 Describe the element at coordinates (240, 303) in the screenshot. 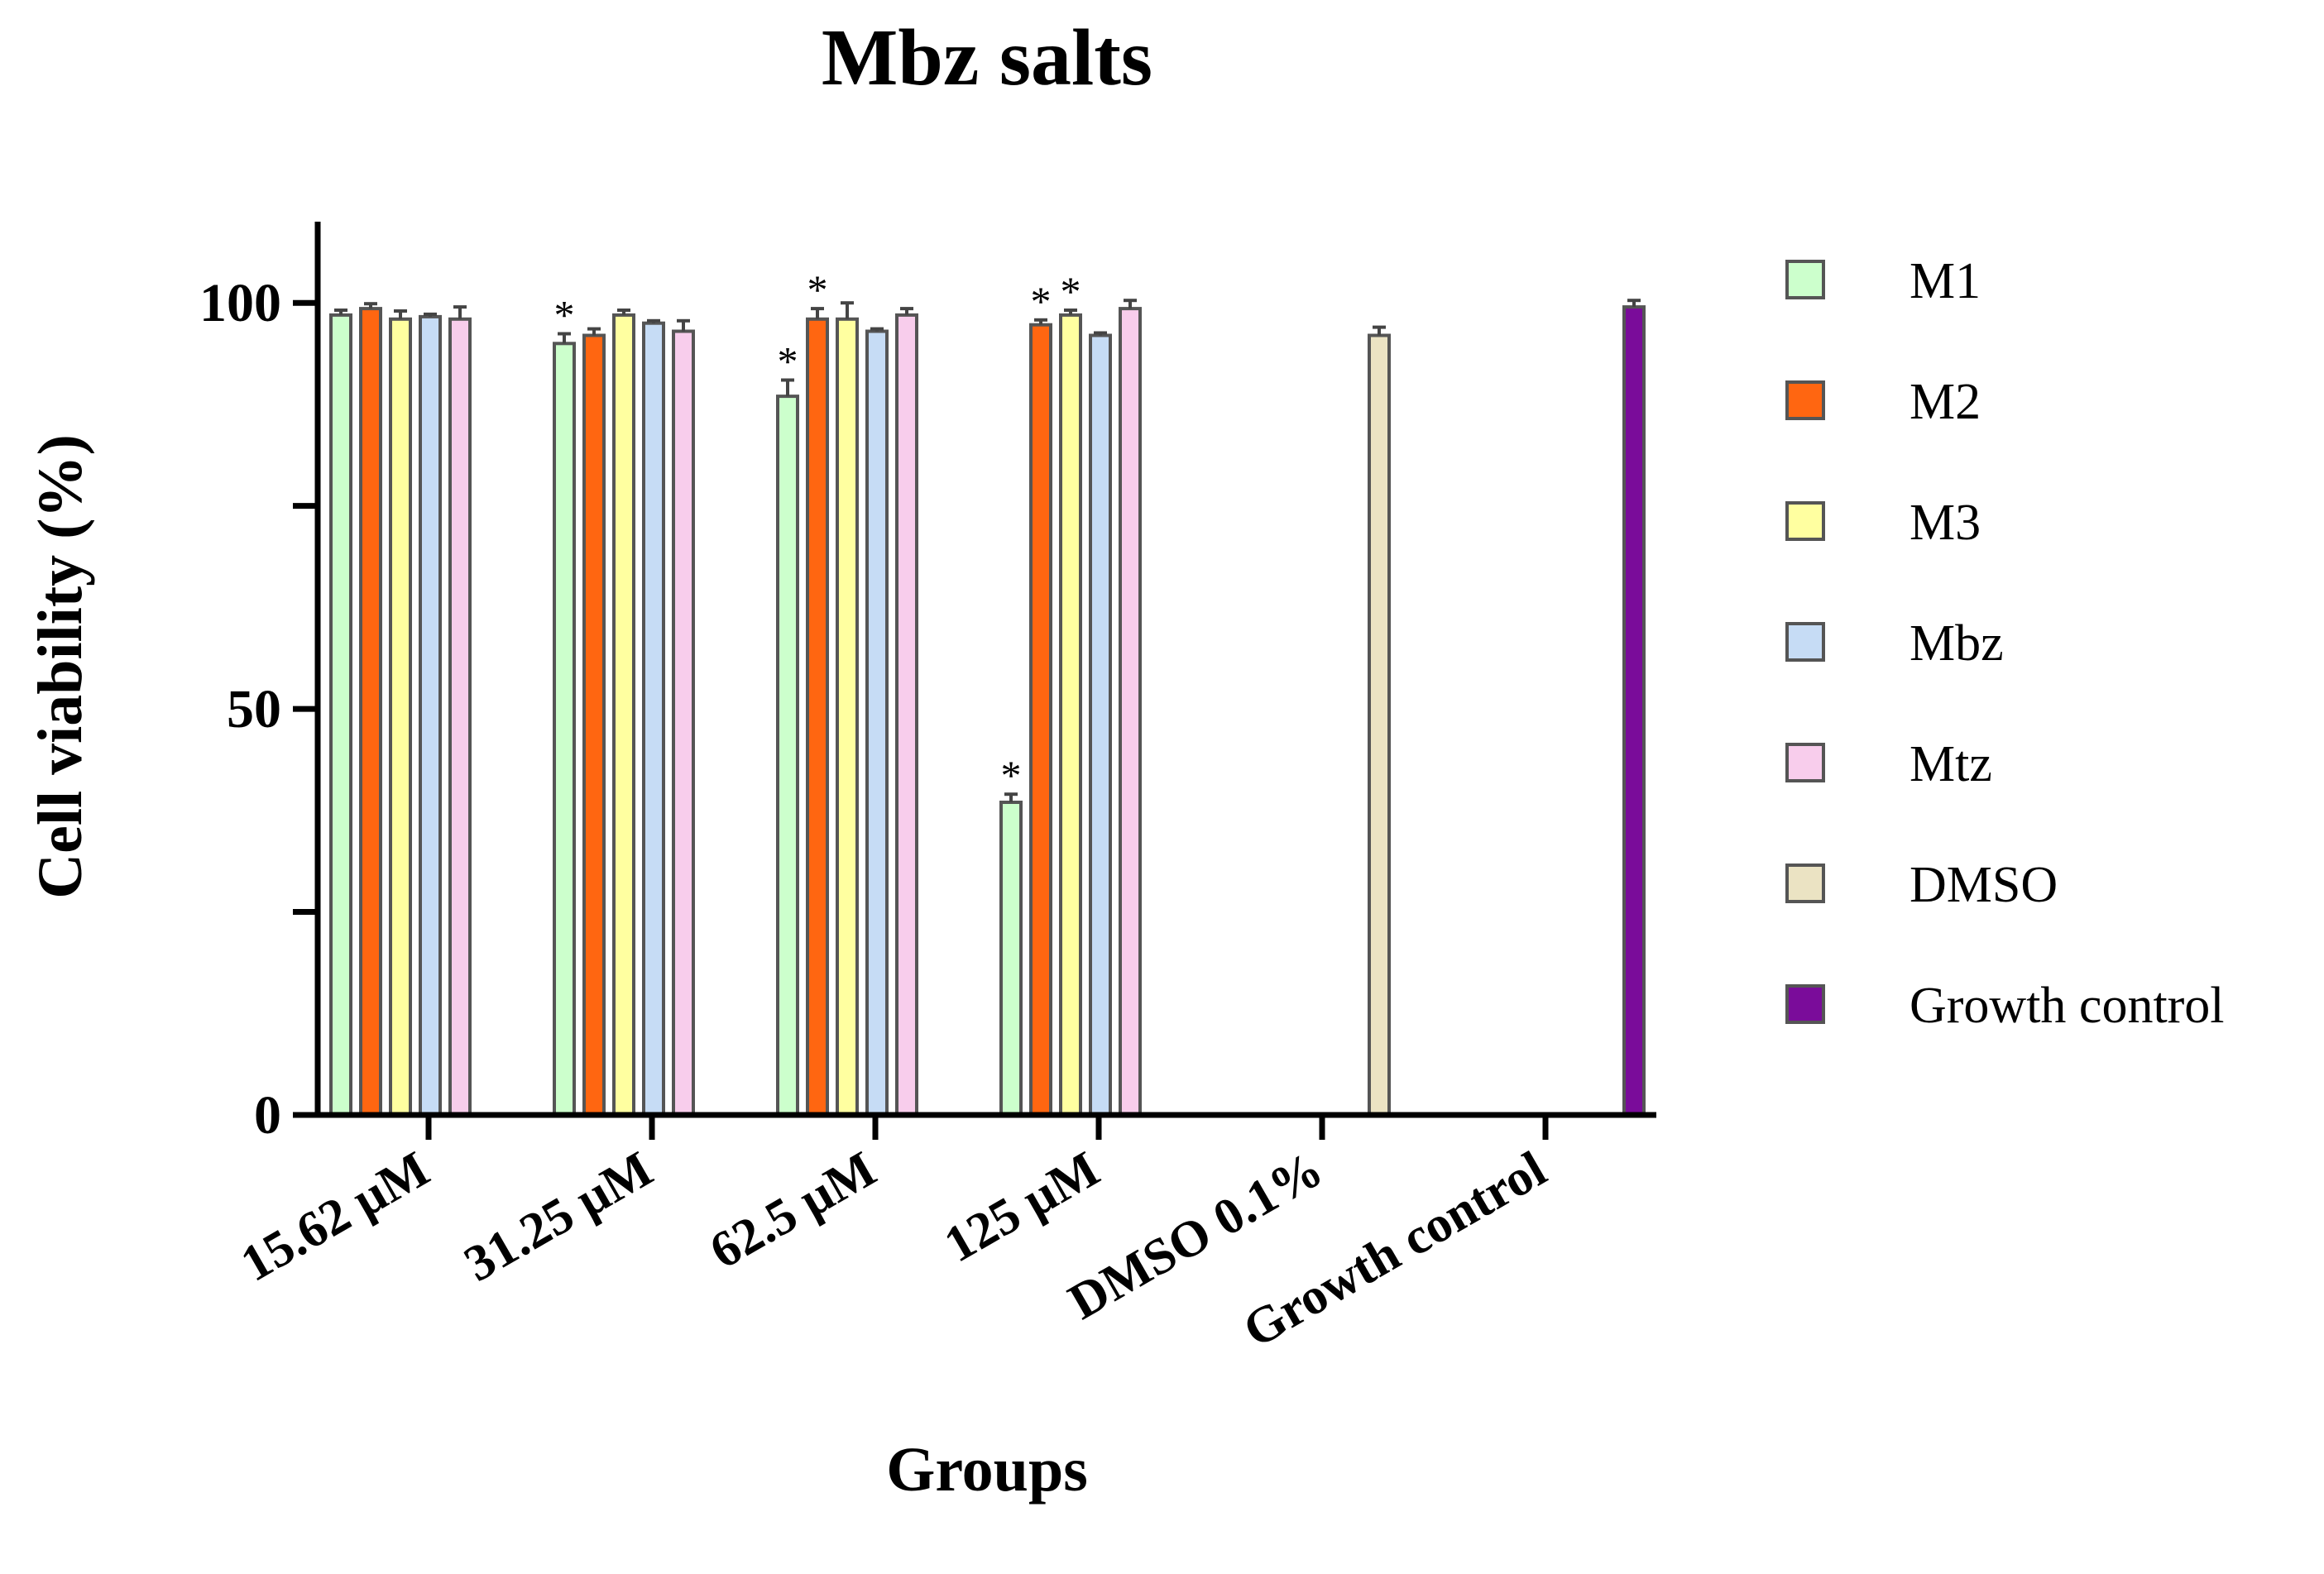

I see `y-tick-label: 100` at that location.